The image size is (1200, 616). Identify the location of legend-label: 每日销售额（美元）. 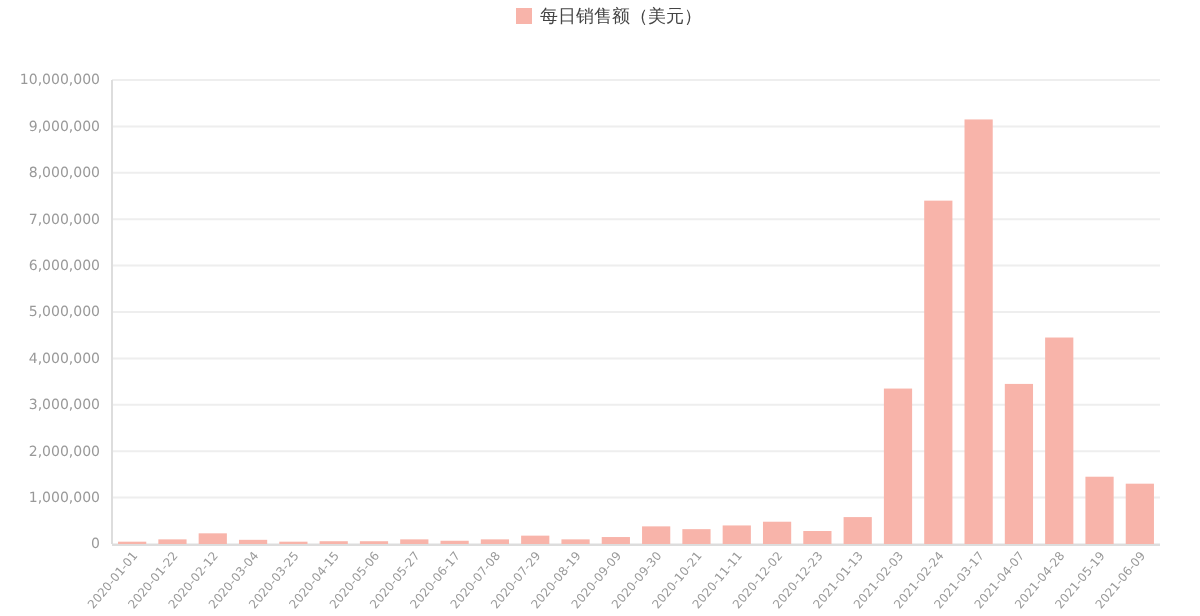
(621, 17).